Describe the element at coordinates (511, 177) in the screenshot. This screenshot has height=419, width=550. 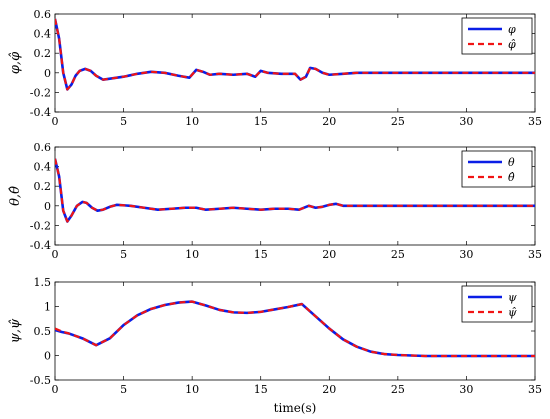
I see `legend-entry: θ̂` at that location.